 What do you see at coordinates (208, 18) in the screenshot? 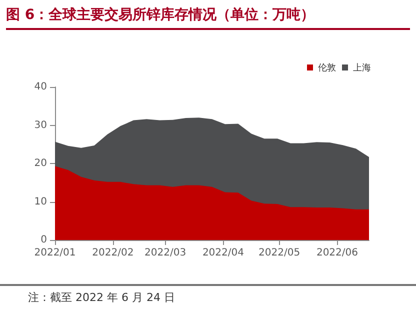
I see `chart-title: 图 6：全球主要交易所锌库存情况（单位：万吨）` at bounding box center [208, 18].